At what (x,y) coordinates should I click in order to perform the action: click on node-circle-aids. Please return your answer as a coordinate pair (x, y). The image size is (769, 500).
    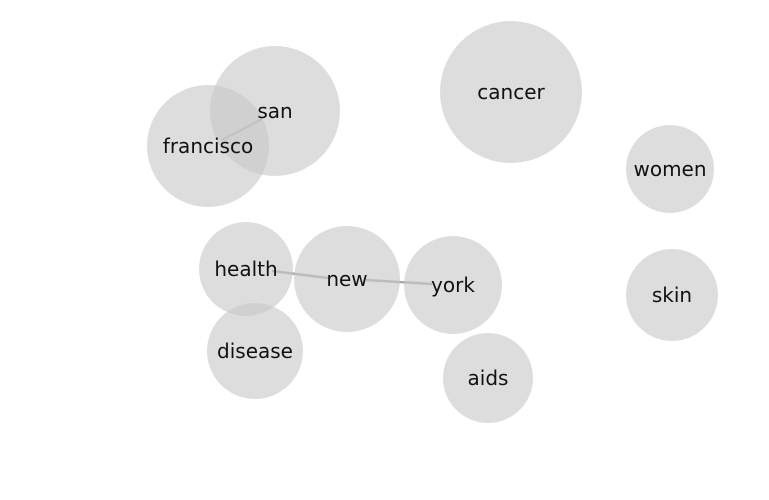
    Looking at the image, I should click on (488, 378).